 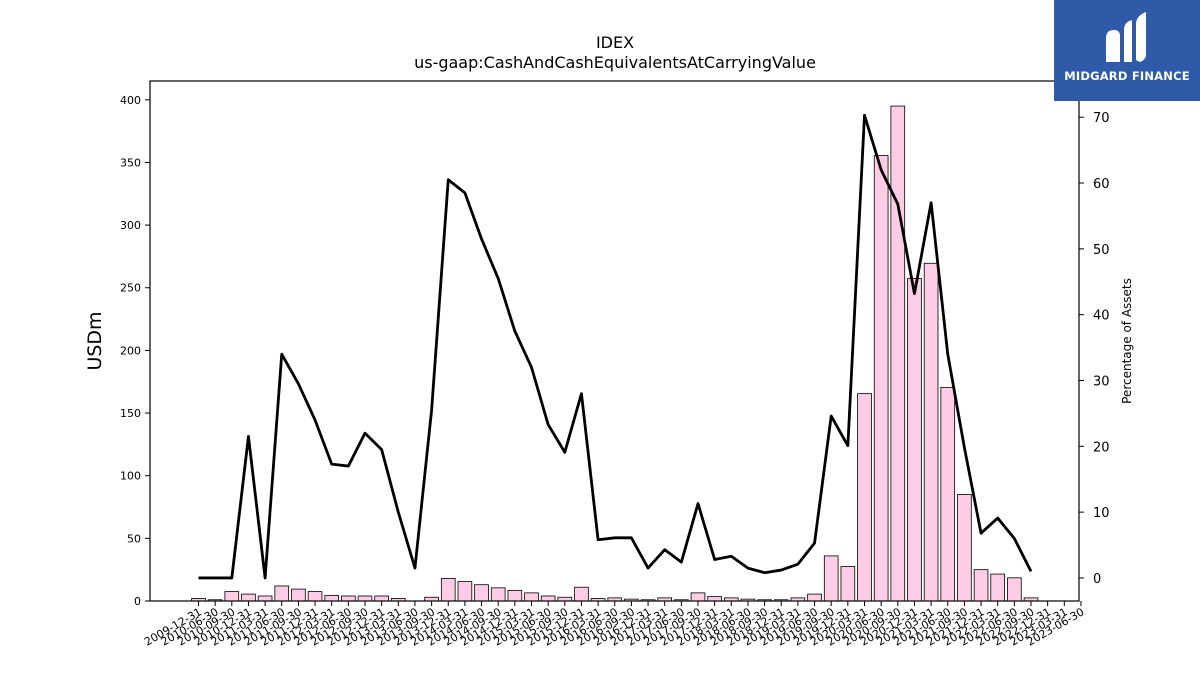 I want to click on y2-tick-label: 70, so click(x=1101, y=118).